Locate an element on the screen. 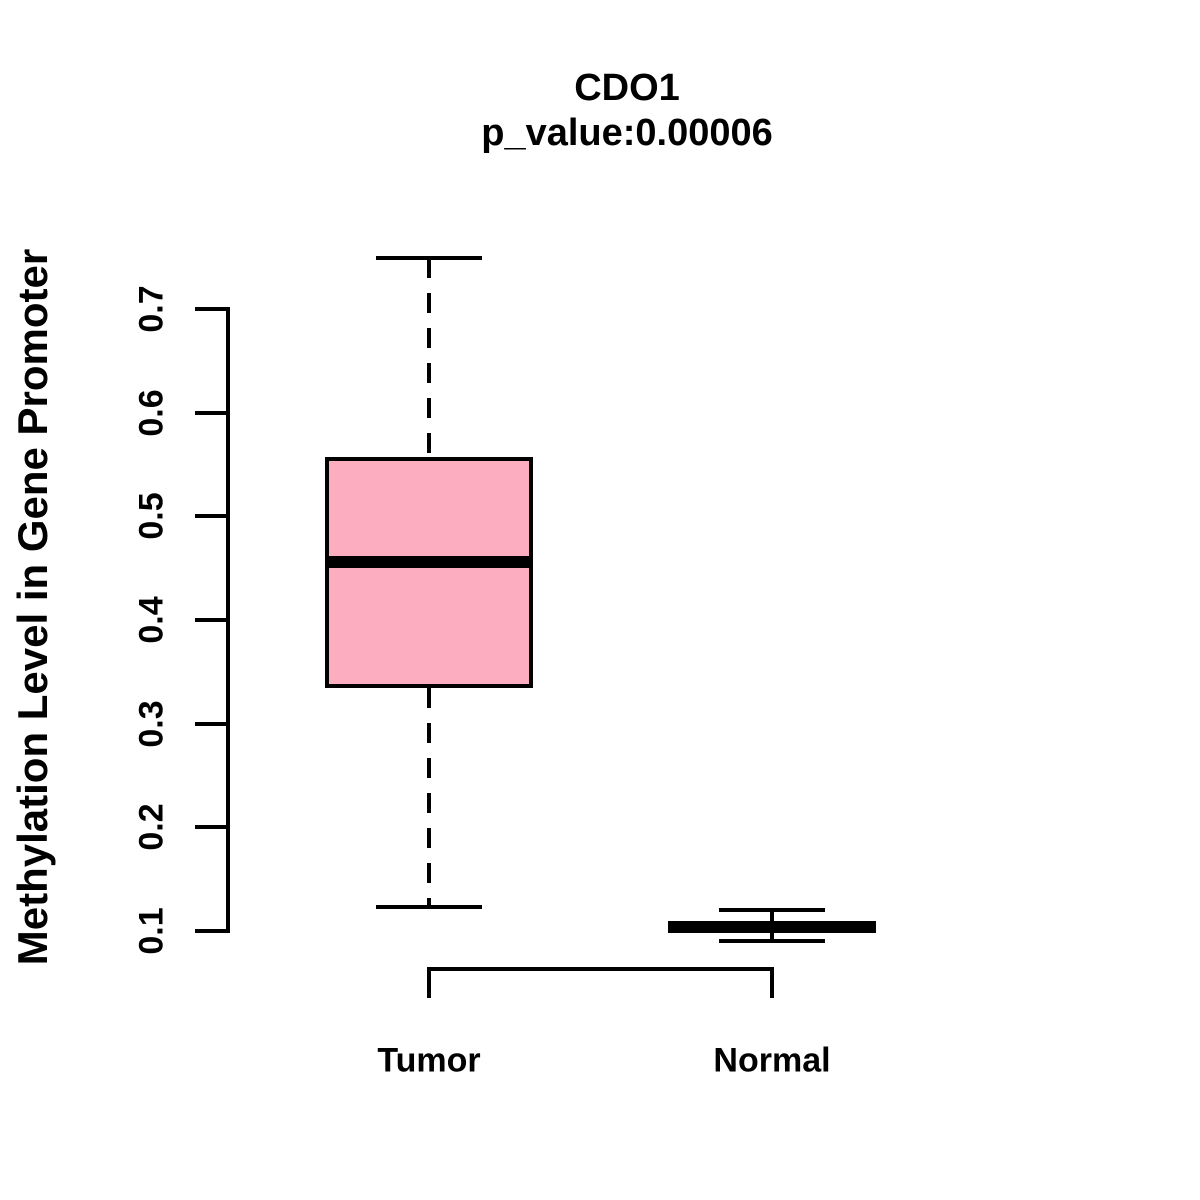  y-tick-label: 0.7 is located at coordinates (151, 309).